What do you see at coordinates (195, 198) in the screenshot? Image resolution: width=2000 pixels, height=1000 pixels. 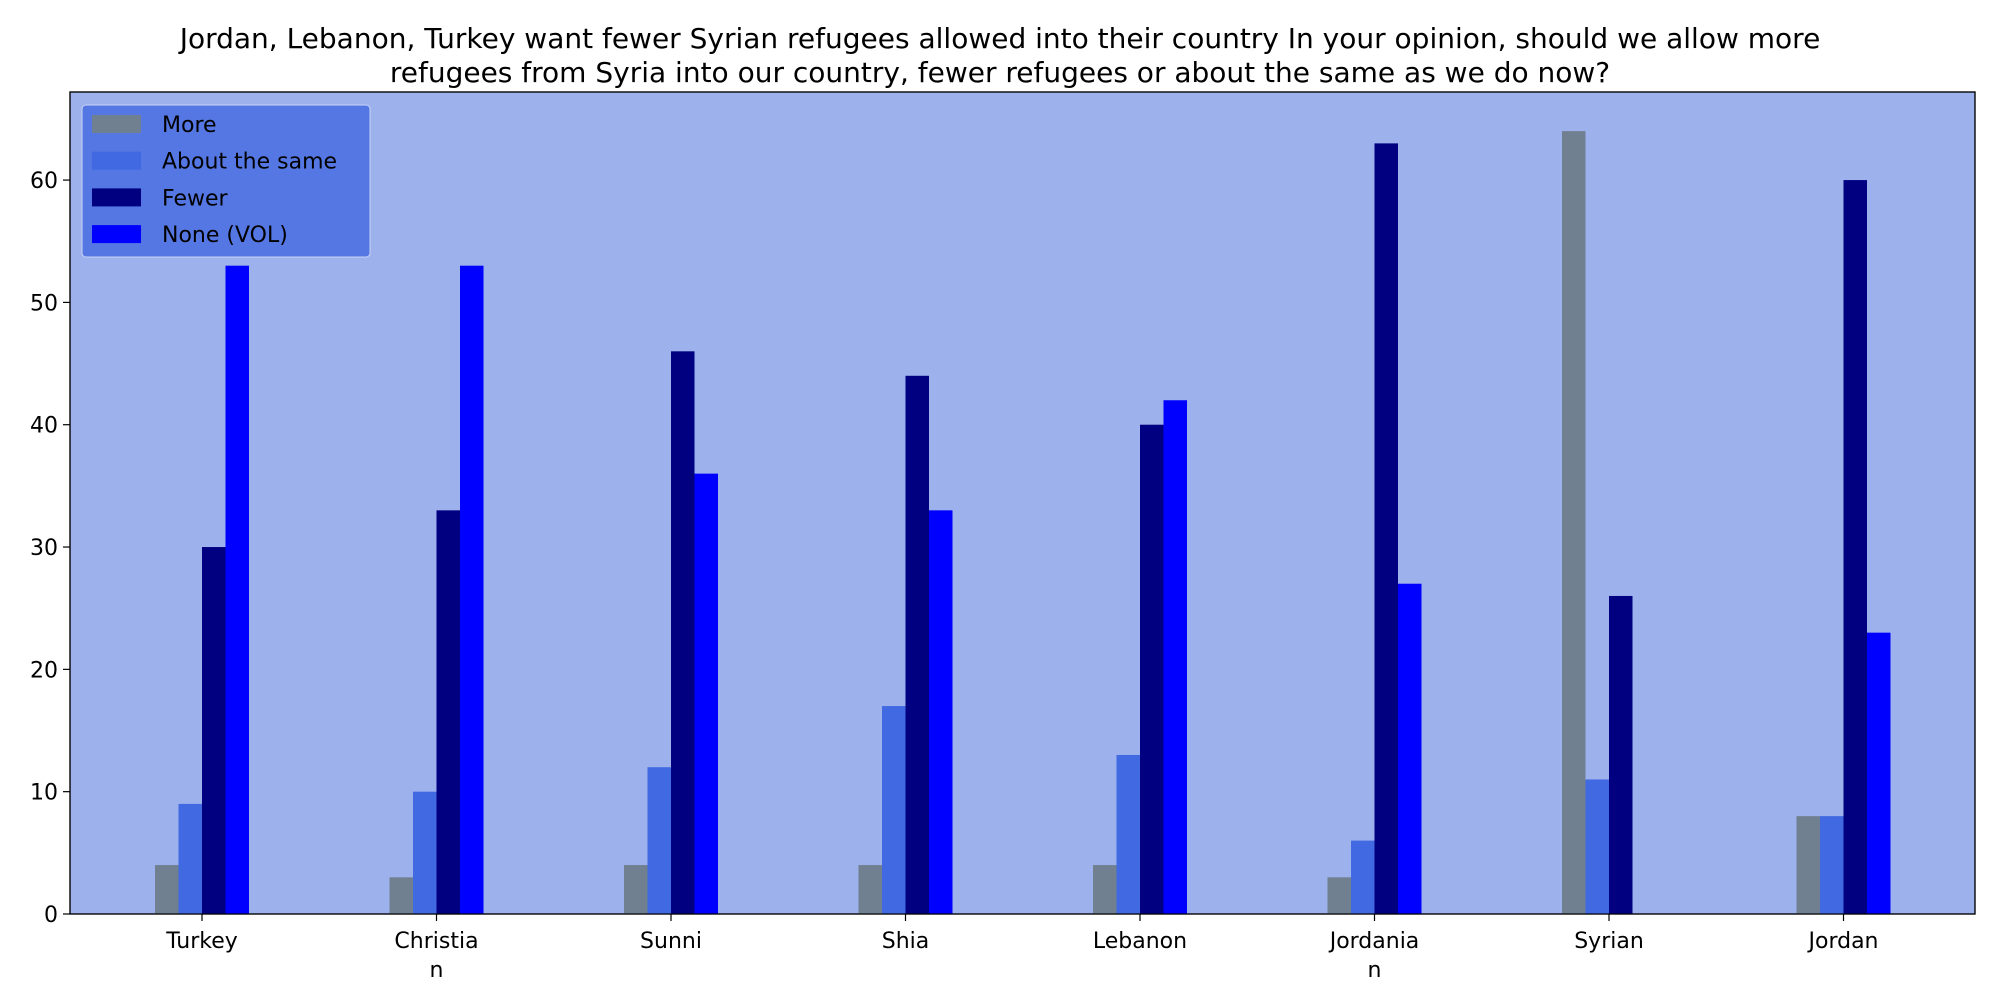 I see `legend-label-2: Fewer` at bounding box center [195, 198].